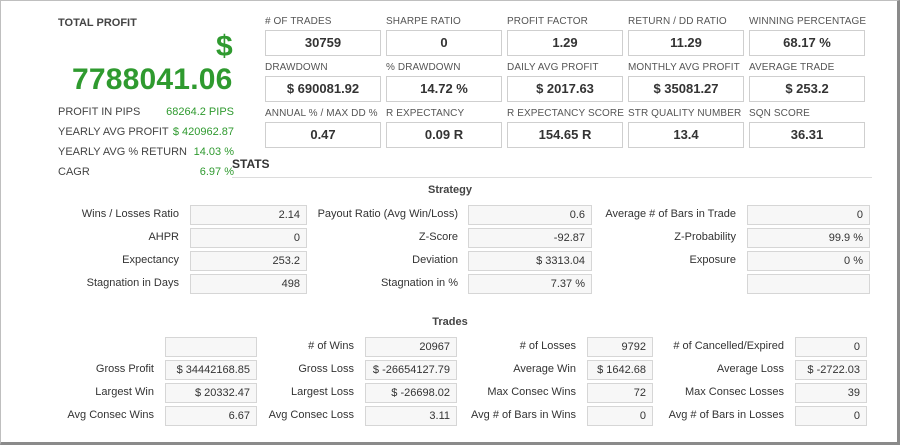 Image resolution: width=900 pixels, height=445 pixels. I want to click on stat-value: $ 3313.04, so click(530, 261).